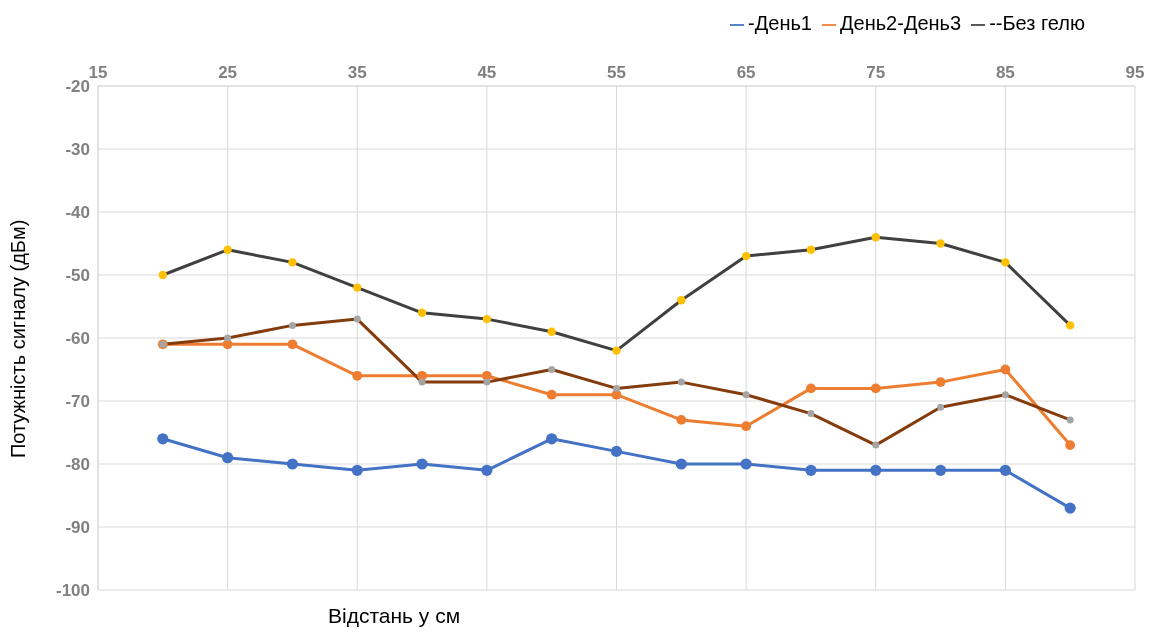 Image resolution: width=1163 pixels, height=637 pixels. Describe the element at coordinates (616, 72) in the screenshot. I see `x-tick-label: 55` at that location.